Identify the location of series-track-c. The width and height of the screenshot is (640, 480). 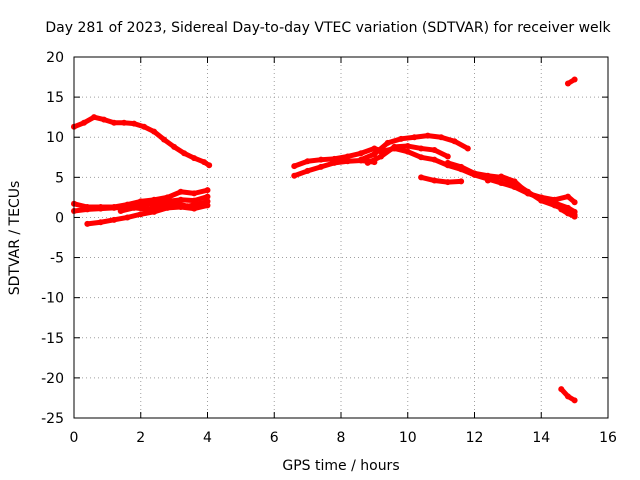
(141, 204).